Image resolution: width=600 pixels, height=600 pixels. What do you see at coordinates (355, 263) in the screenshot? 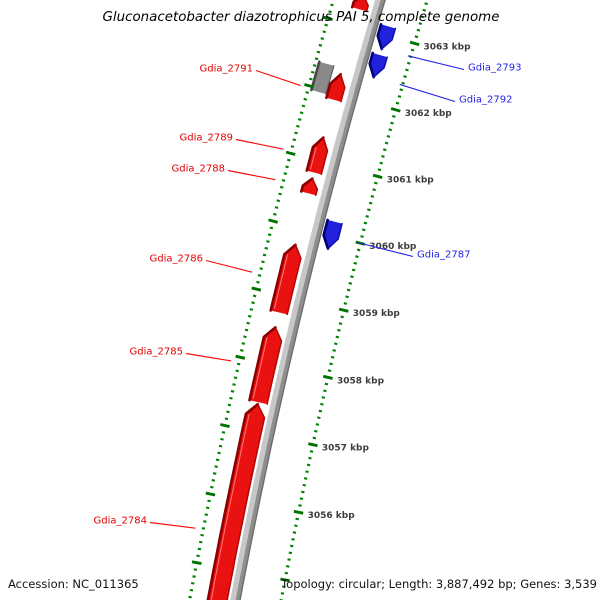
I see `ruler-minor-tick-right-3059.7` at bounding box center [355, 263].